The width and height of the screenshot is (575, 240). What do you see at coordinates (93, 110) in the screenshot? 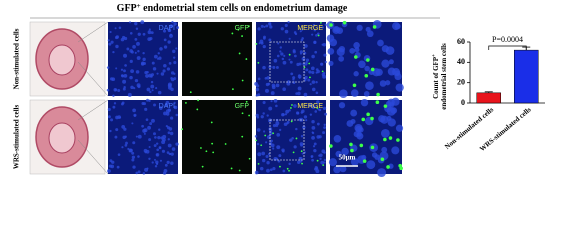
I see `zoom-line` at bounding box center [93, 110].